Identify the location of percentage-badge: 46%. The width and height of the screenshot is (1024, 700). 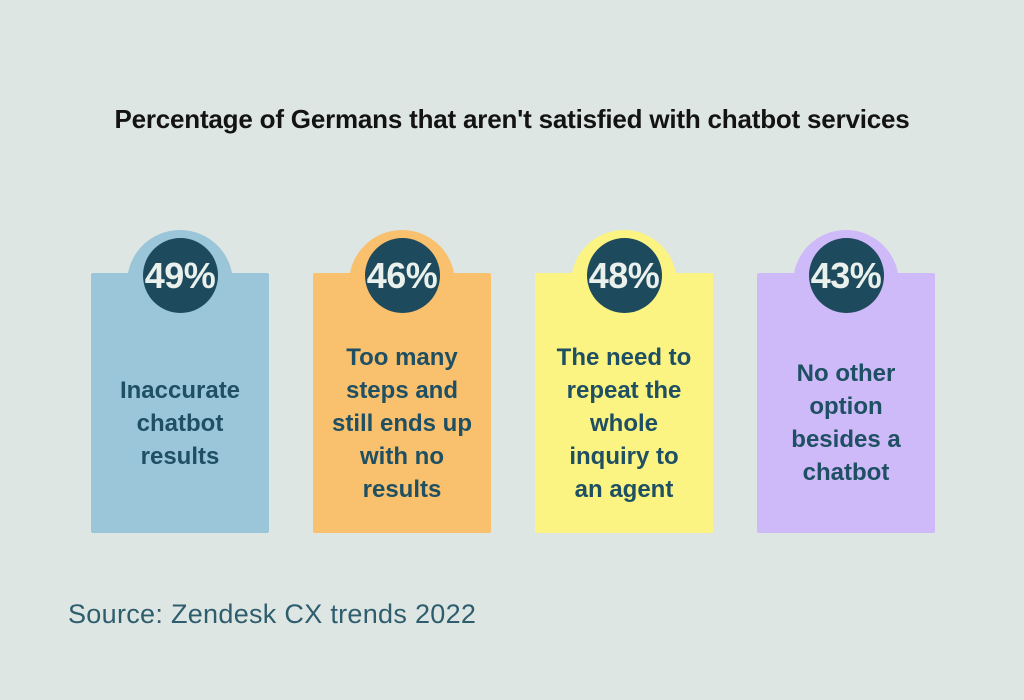
(402, 275).